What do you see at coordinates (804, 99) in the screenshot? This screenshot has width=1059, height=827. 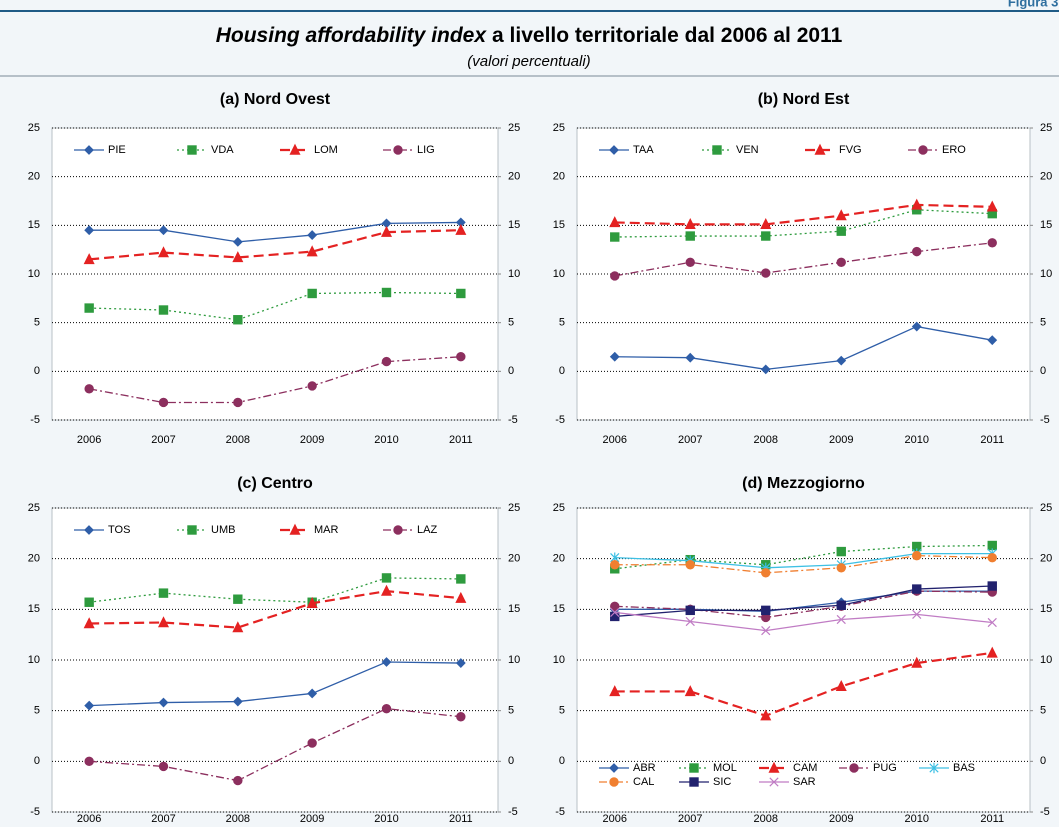 I see `panel-title: (b) Nord Est` at bounding box center [804, 99].